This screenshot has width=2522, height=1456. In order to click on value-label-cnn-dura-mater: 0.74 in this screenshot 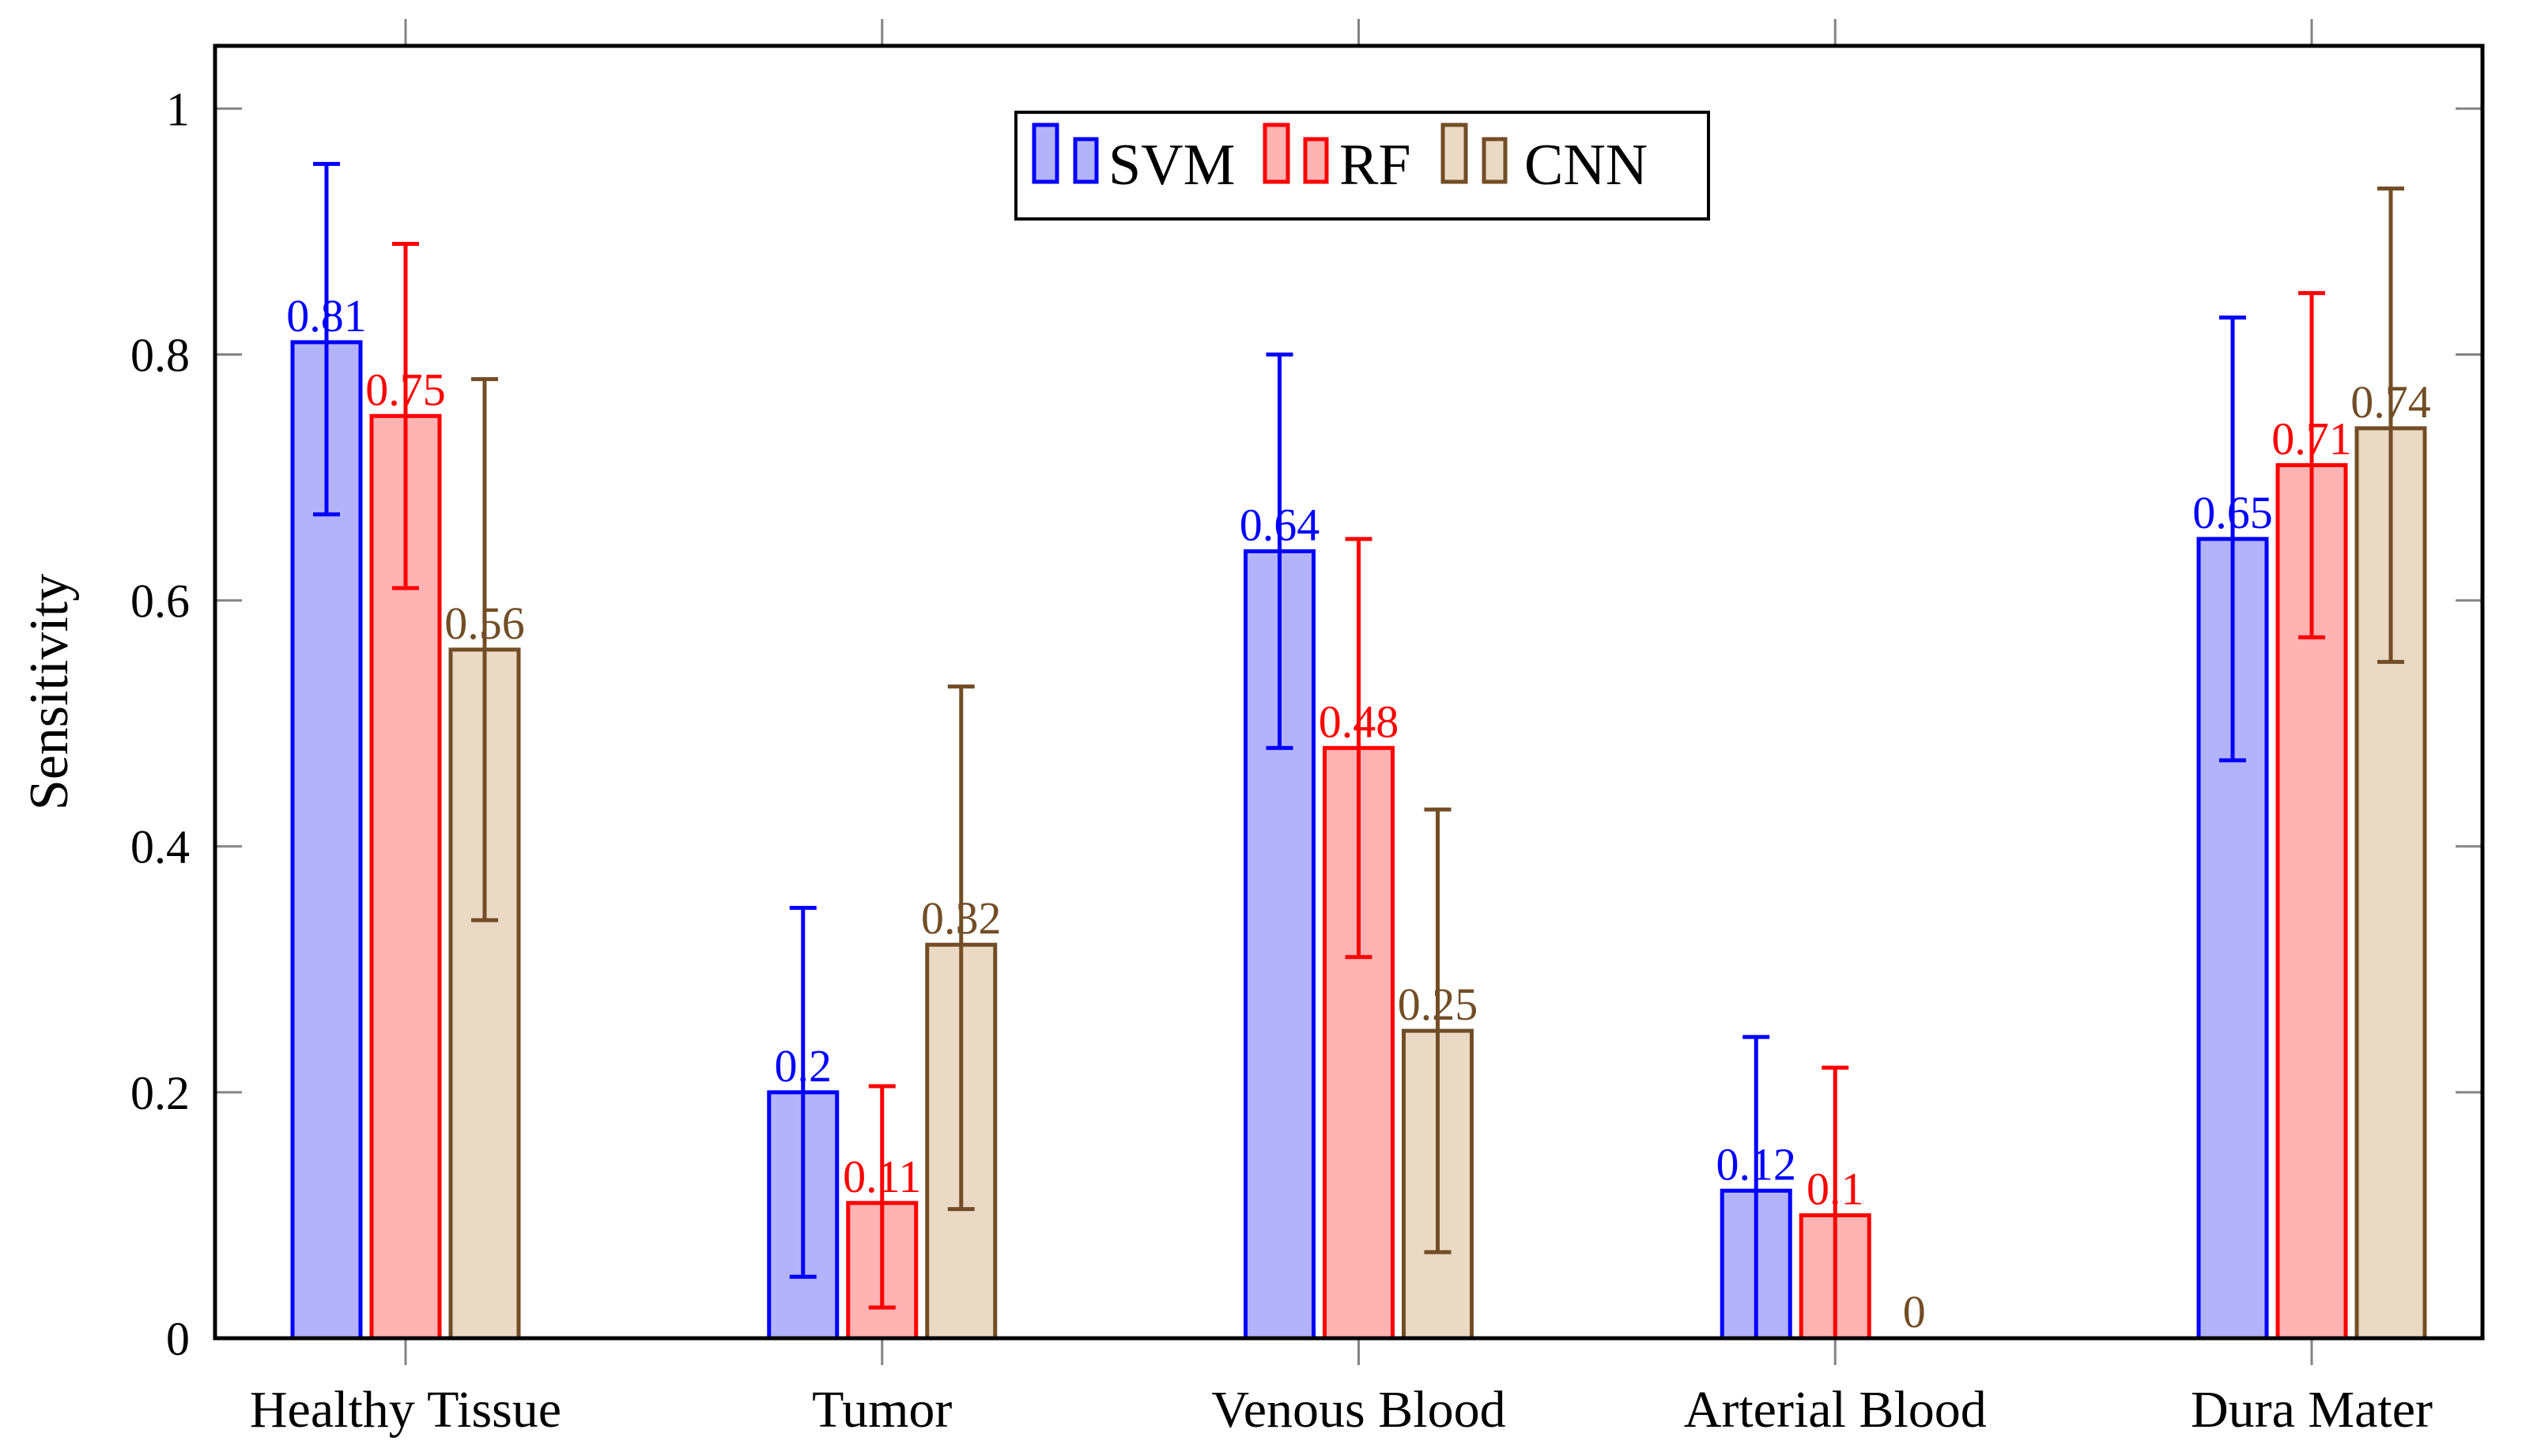, I will do `click(2390, 402)`.